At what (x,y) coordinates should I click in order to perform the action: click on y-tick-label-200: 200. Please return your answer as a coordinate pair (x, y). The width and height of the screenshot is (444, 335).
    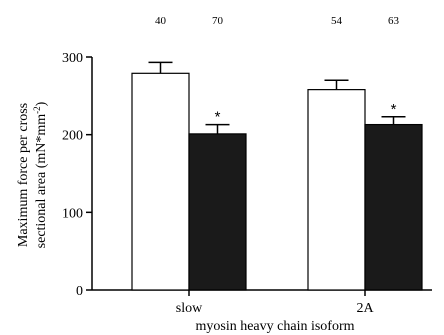
    Looking at the image, I should click on (72, 136).